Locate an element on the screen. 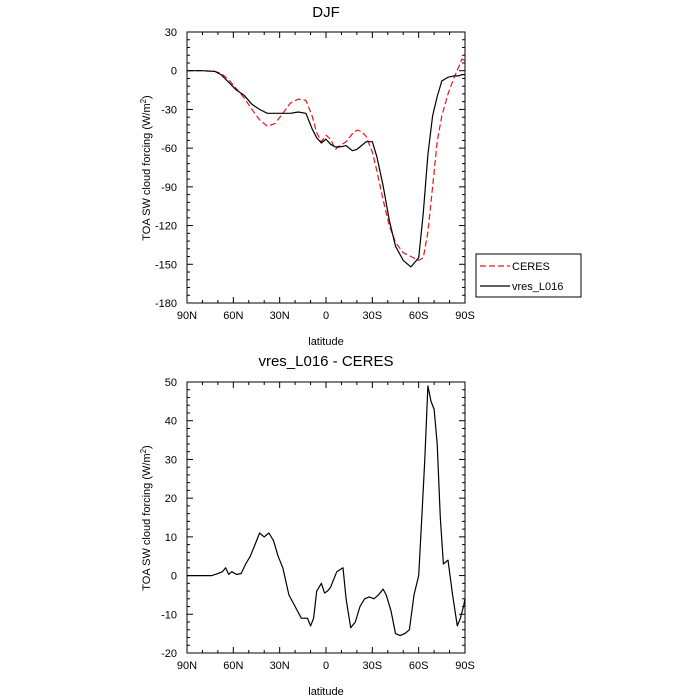 The height and width of the screenshot is (700, 700). top-xtick-label: 0 is located at coordinates (326, 316).